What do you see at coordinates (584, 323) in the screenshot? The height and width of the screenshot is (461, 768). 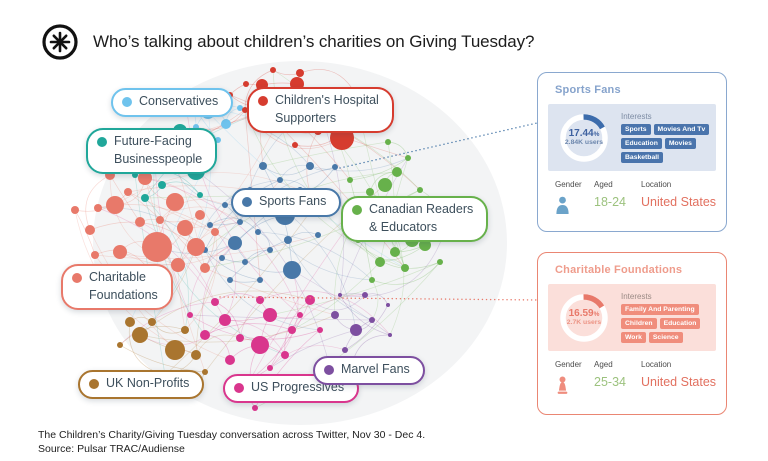 I see `users-count: 2.7K users` at bounding box center [584, 323].